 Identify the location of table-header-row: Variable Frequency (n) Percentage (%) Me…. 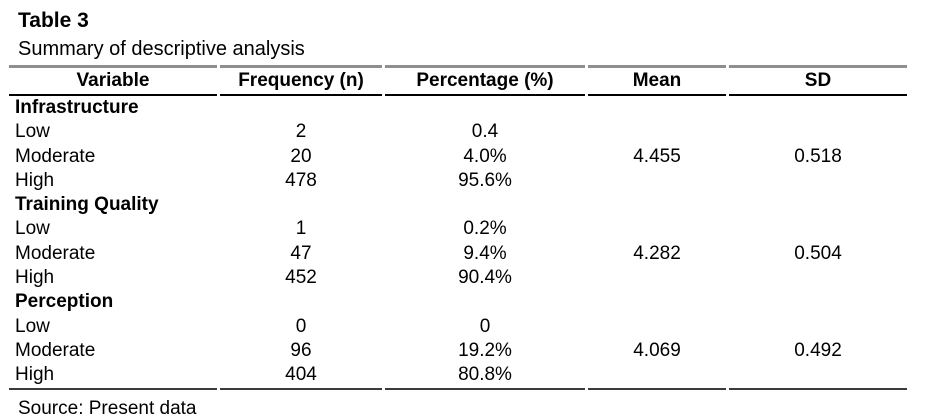
(458, 80).